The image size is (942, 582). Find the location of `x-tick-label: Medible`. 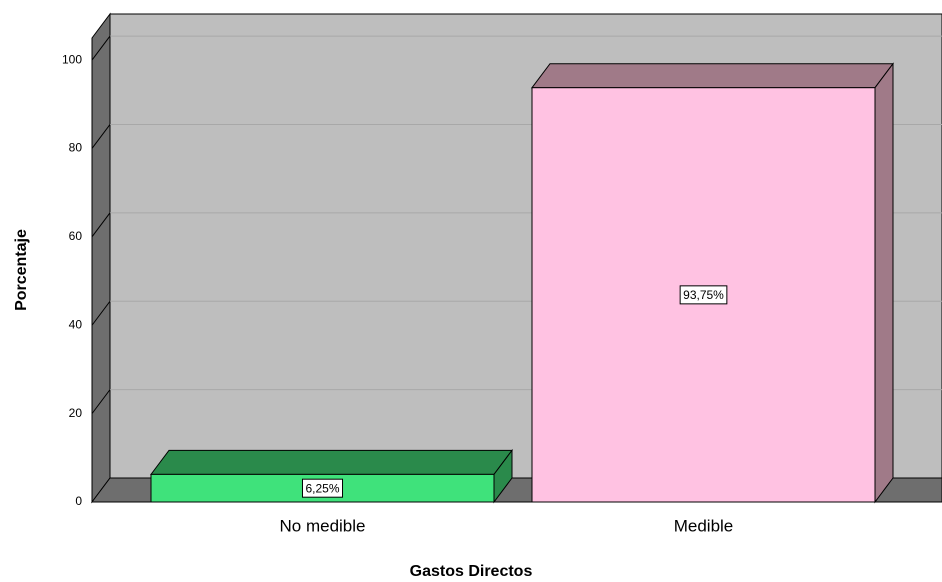

x-tick-label: Medible is located at coordinates (704, 525).